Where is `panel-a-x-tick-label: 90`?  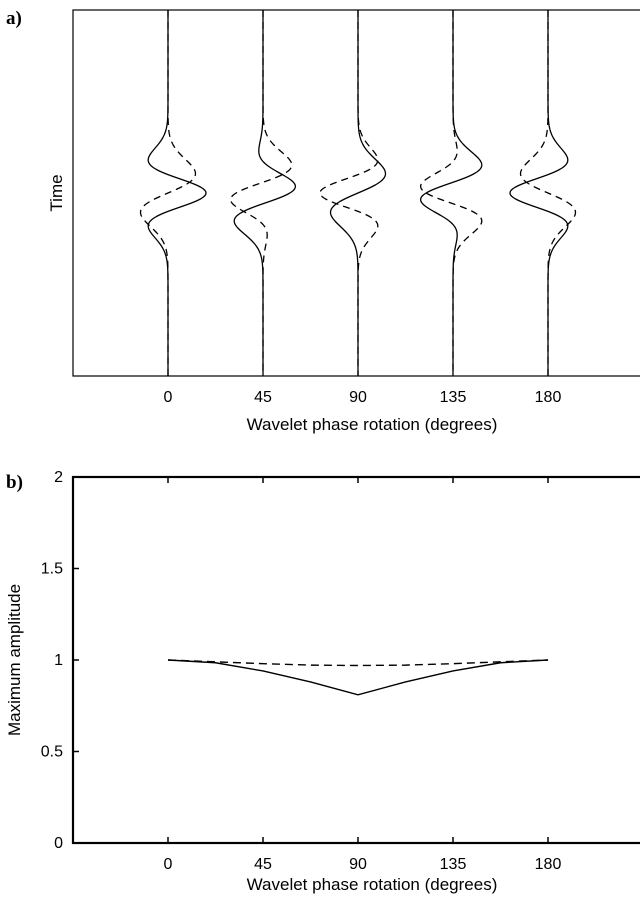
panel-a-x-tick-label: 90 is located at coordinates (358, 397).